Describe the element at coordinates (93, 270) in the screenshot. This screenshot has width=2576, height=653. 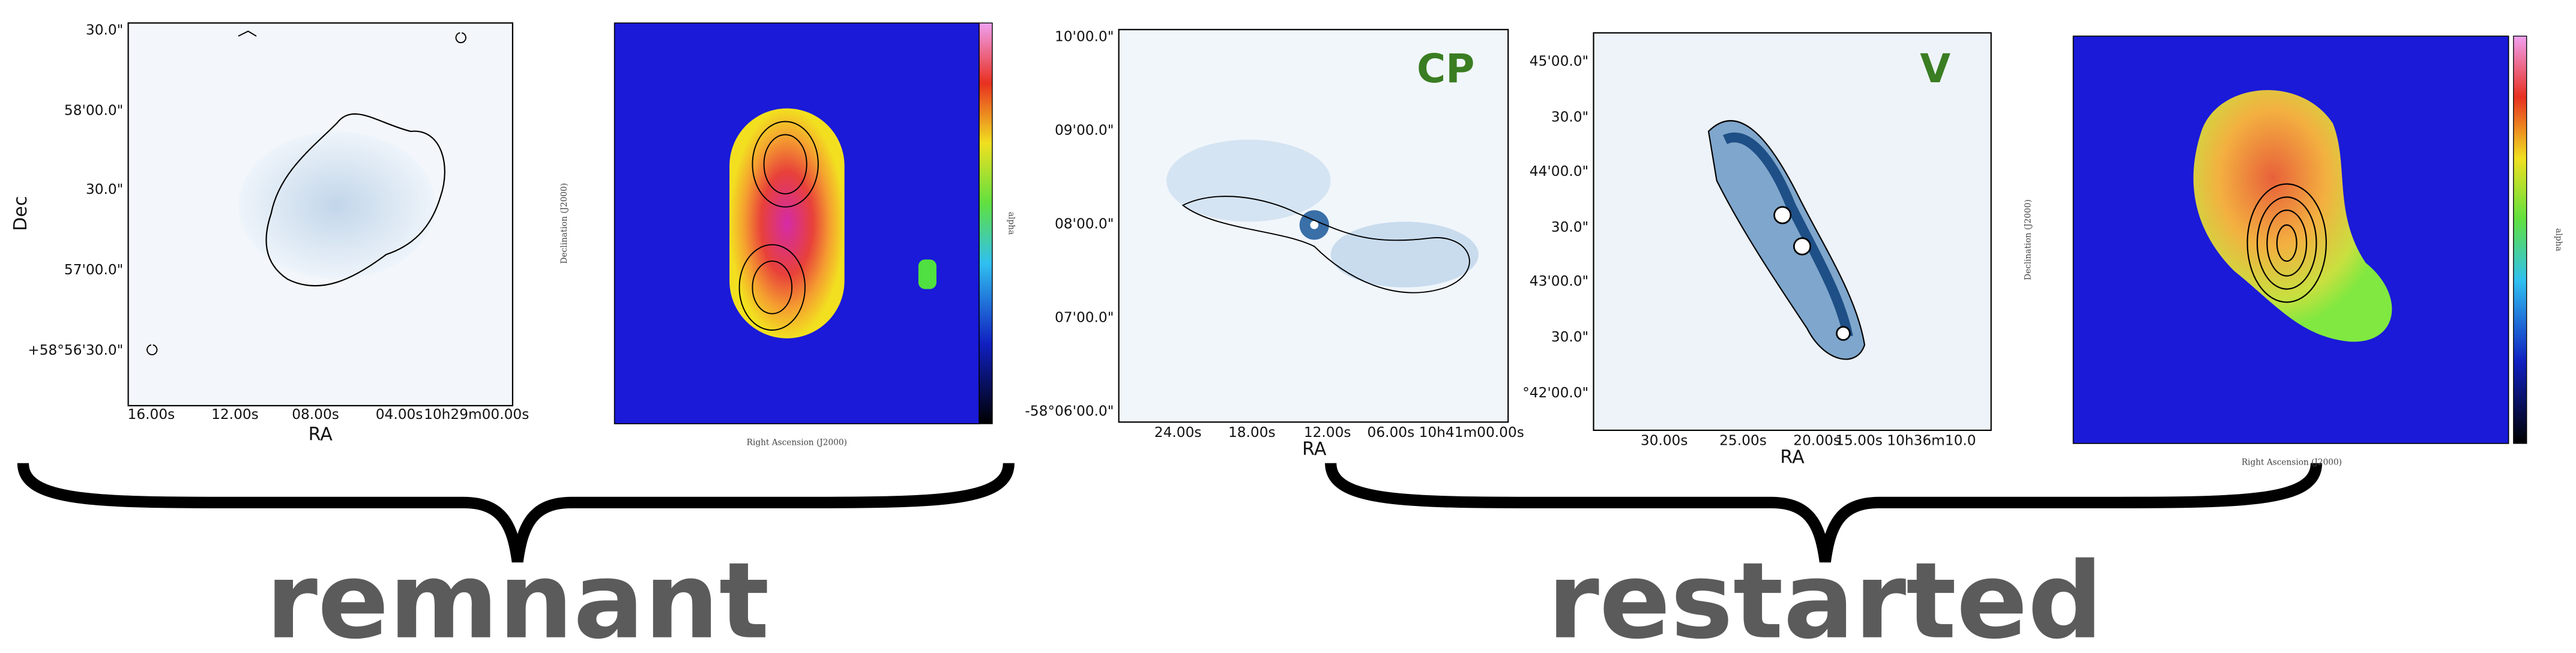
I see `y-tick-label: 57'00.0"` at that location.